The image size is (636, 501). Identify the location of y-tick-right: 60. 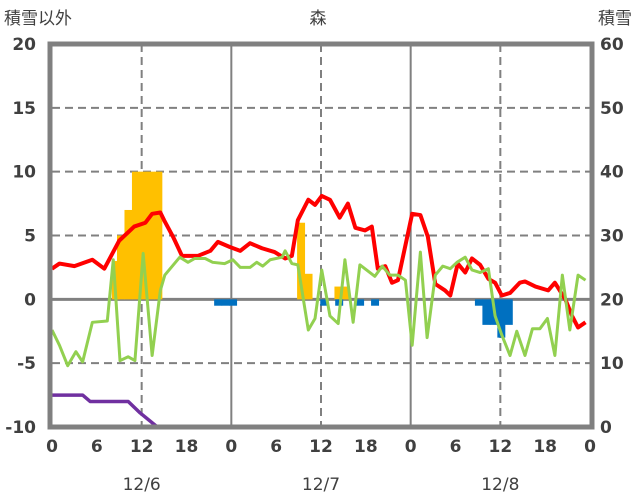
(612, 45).